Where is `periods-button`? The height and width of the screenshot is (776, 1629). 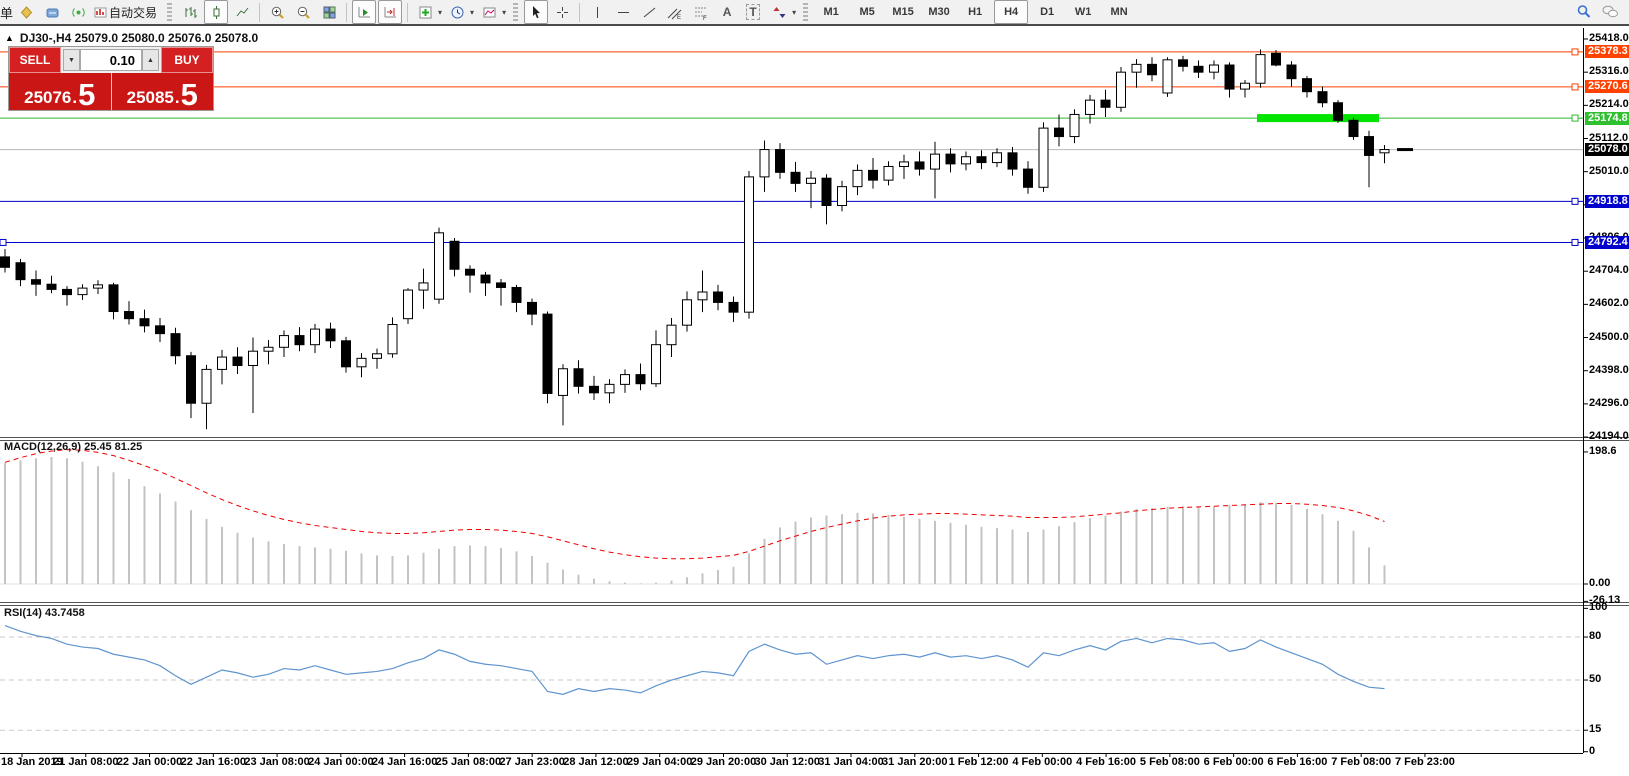 periods-button is located at coordinates (457, 12).